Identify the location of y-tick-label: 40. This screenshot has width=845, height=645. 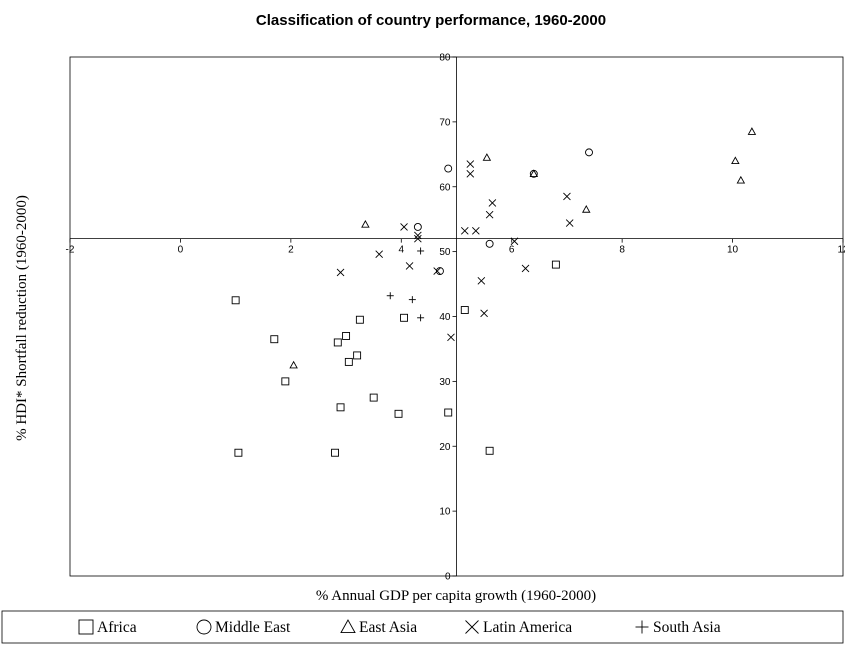
(445, 317).